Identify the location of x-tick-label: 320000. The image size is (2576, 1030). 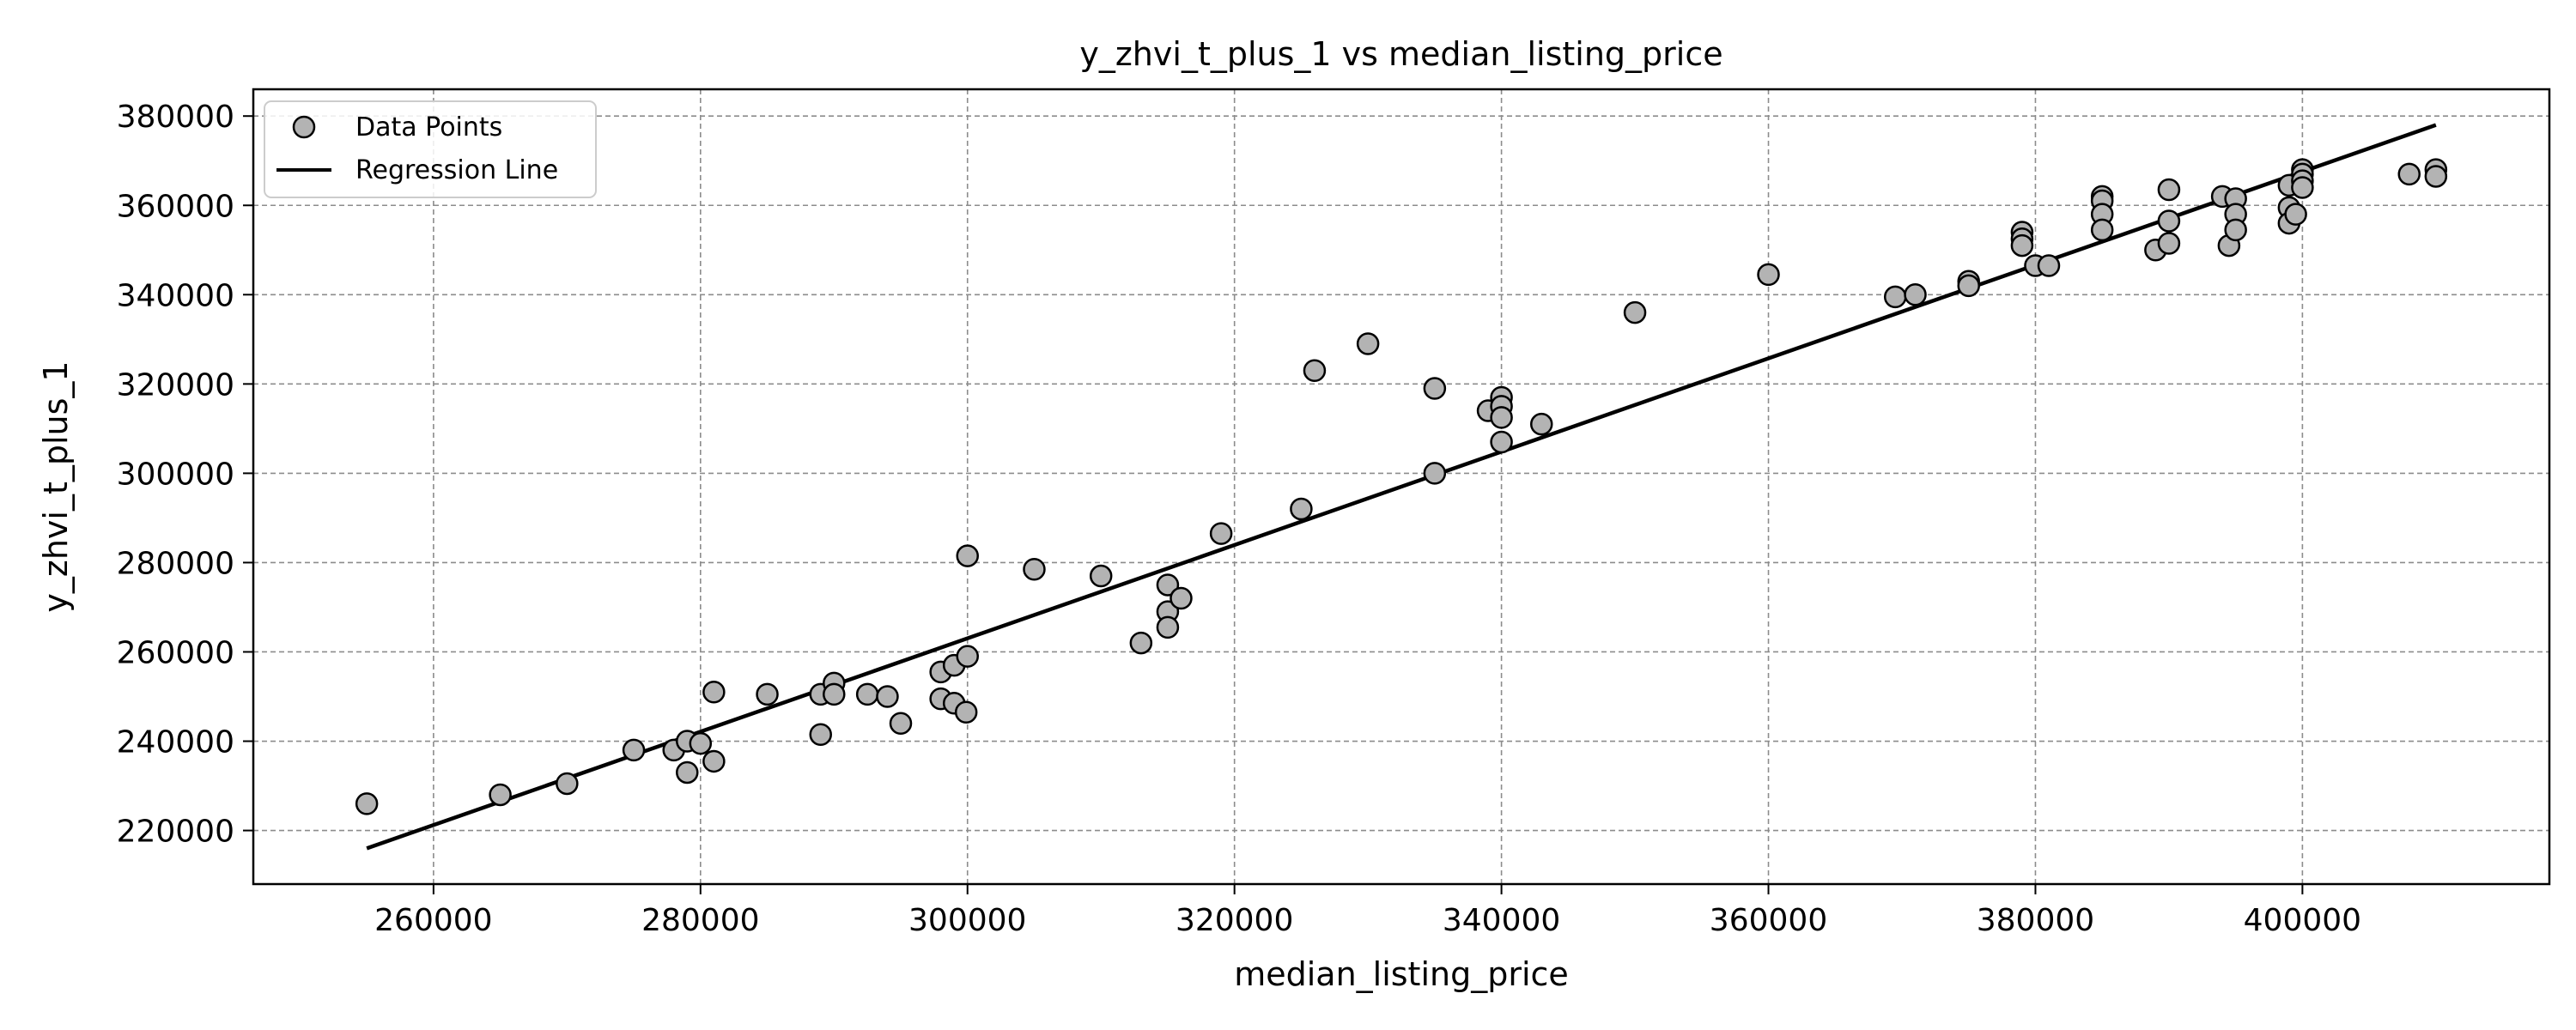
(1235, 920).